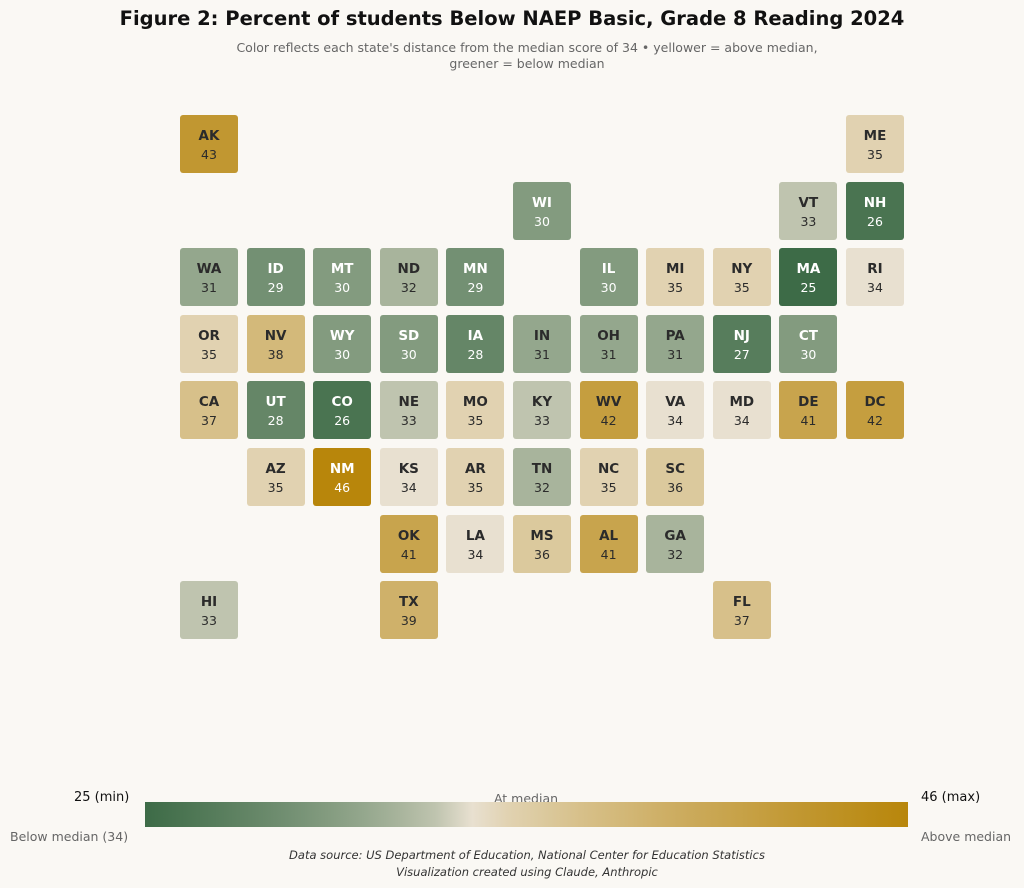 This screenshot has width=1024, height=888. I want to click on state-tile-tx: TX 39, so click(408, 610).